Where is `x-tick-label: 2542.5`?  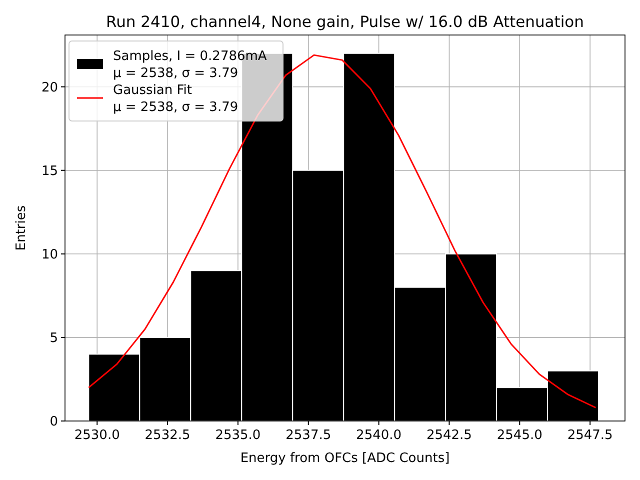
x-tick-label: 2542.5 is located at coordinates (449, 435).